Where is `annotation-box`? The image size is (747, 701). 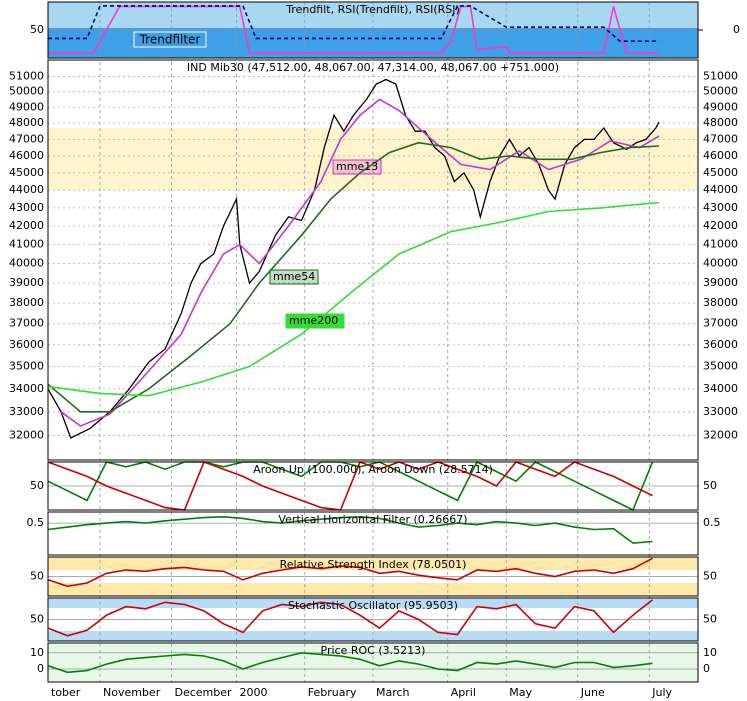
annotation-box is located at coordinates (170, 39).